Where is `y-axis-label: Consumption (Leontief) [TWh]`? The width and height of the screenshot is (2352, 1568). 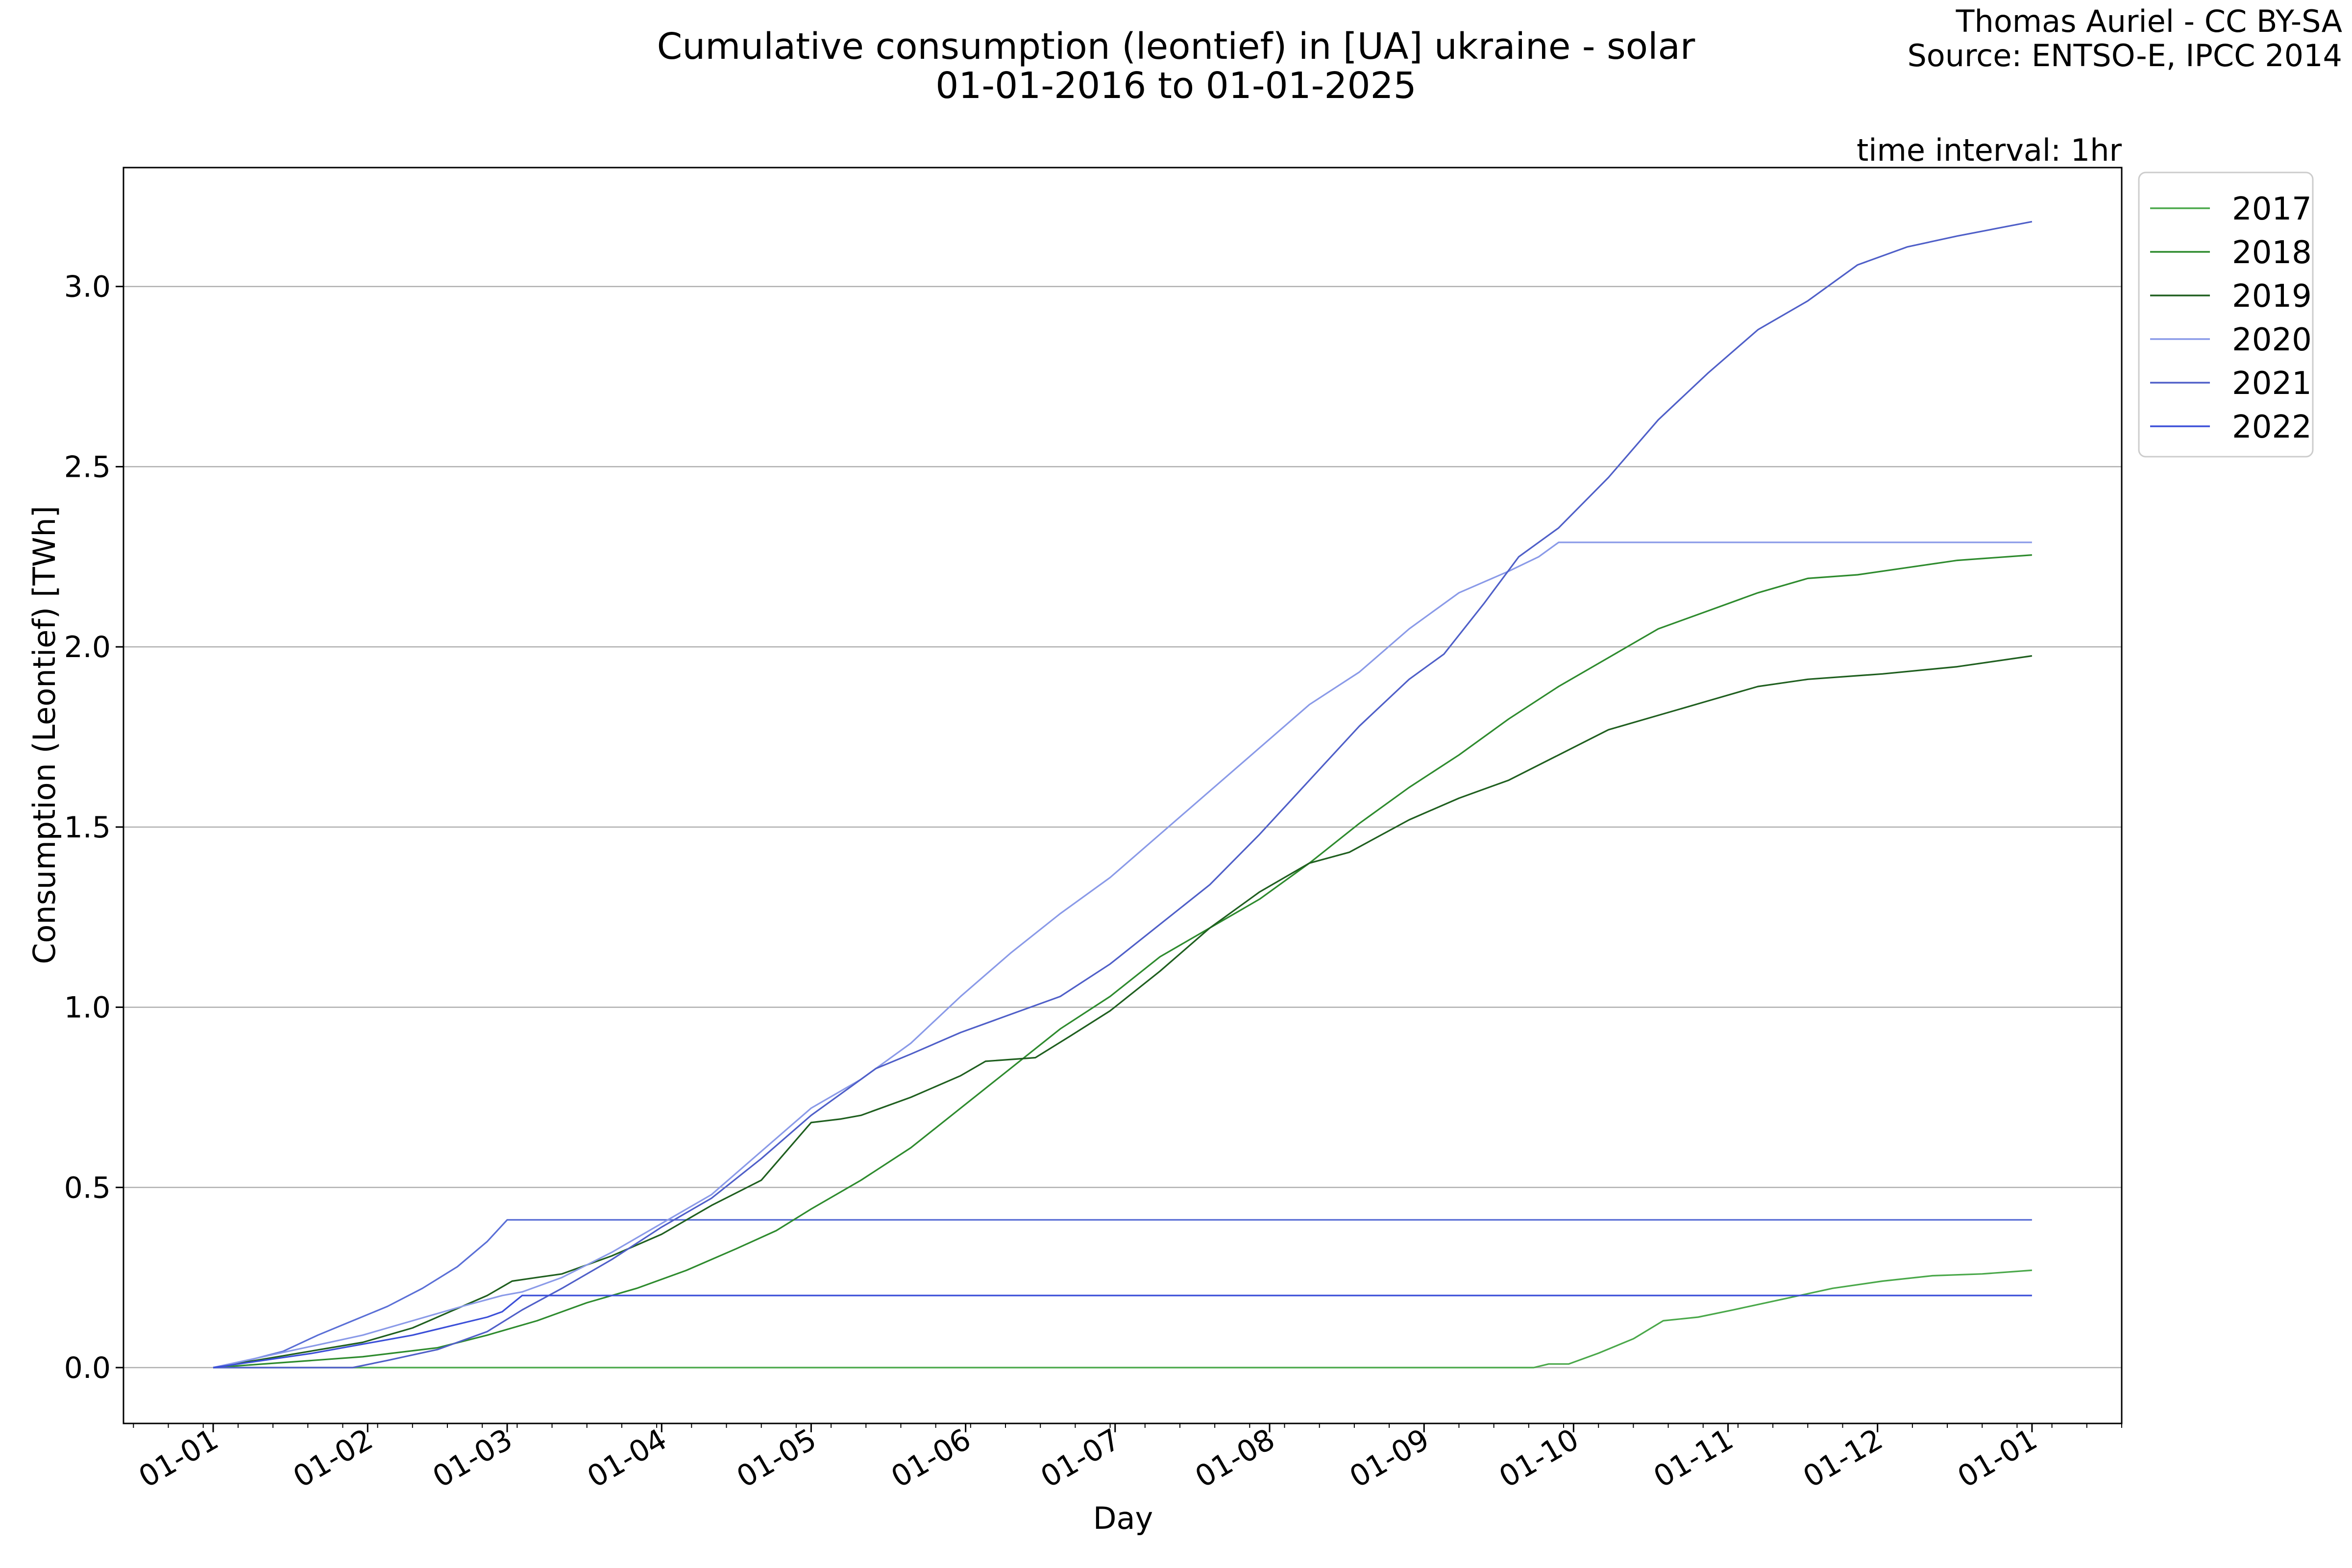
y-axis-label: Consumption (Leontief) [TWh] is located at coordinates (44, 735).